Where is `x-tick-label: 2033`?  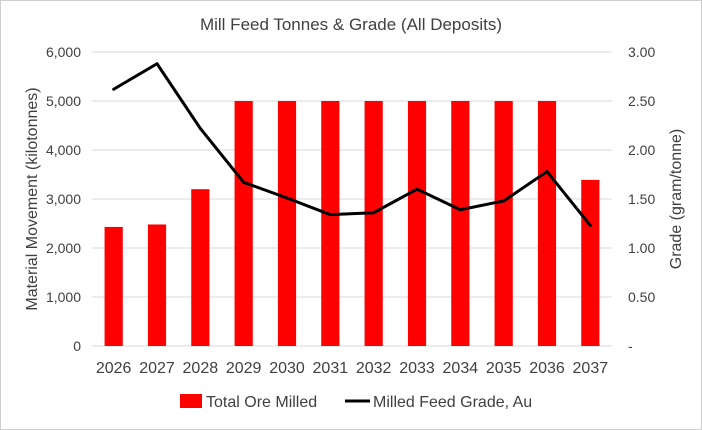
x-tick-label: 2033 is located at coordinates (417, 368).